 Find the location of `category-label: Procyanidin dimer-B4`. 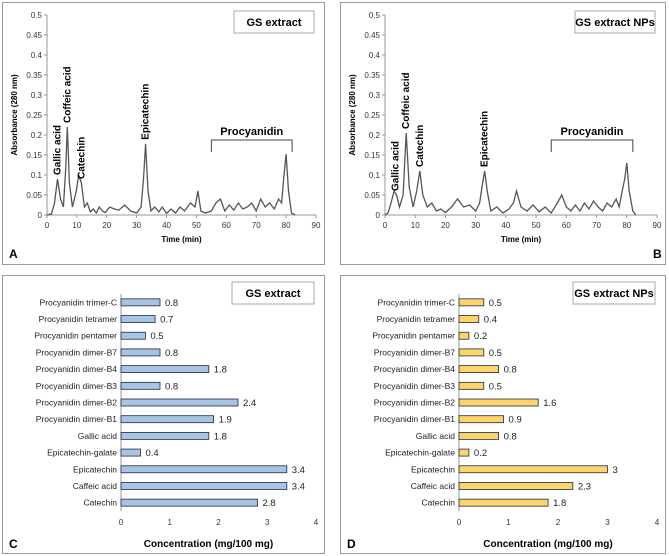

category-label: Procyanidin dimer-B4 is located at coordinates (415, 369).